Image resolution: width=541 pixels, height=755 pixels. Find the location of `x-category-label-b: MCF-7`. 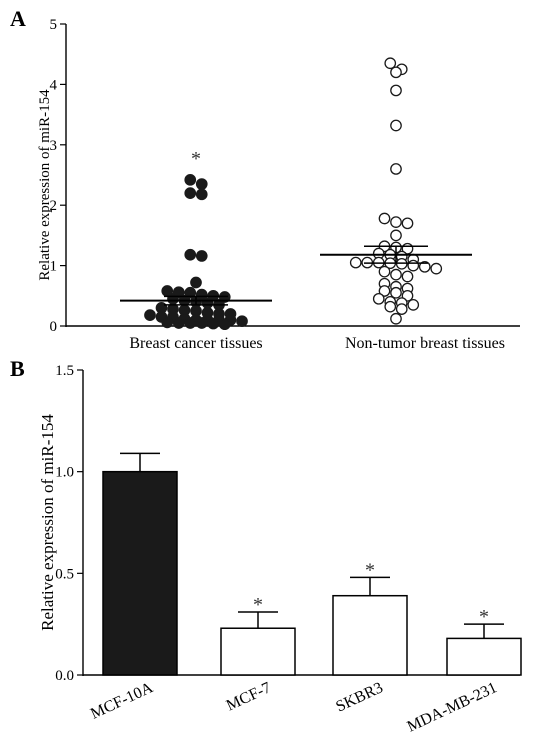

x-category-label-b: MCF-7 is located at coordinates (249, 696).